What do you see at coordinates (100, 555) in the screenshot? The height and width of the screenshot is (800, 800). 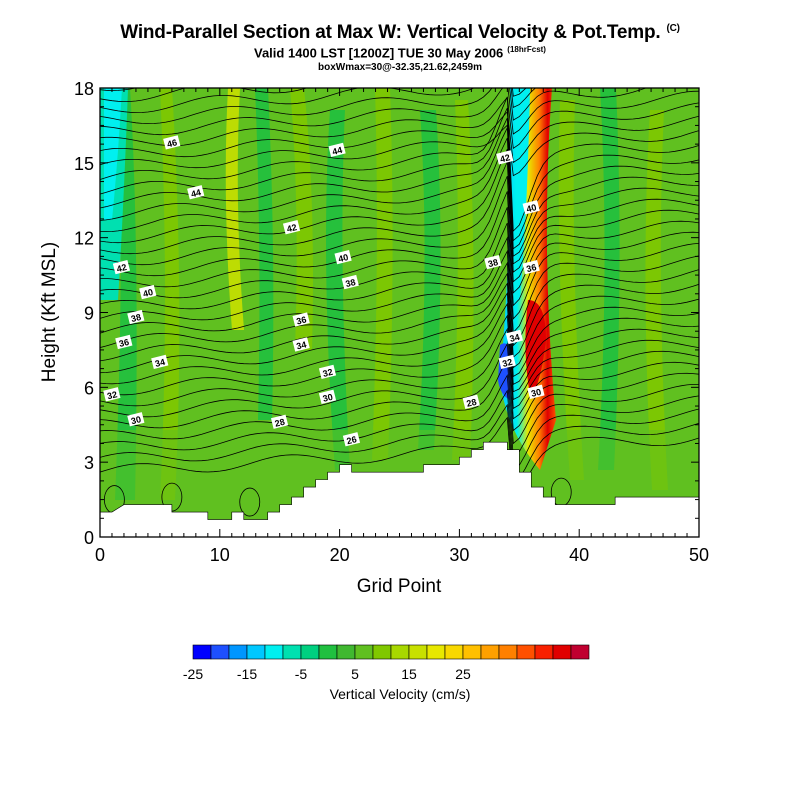 I see `x-tick-label: 0` at bounding box center [100, 555].